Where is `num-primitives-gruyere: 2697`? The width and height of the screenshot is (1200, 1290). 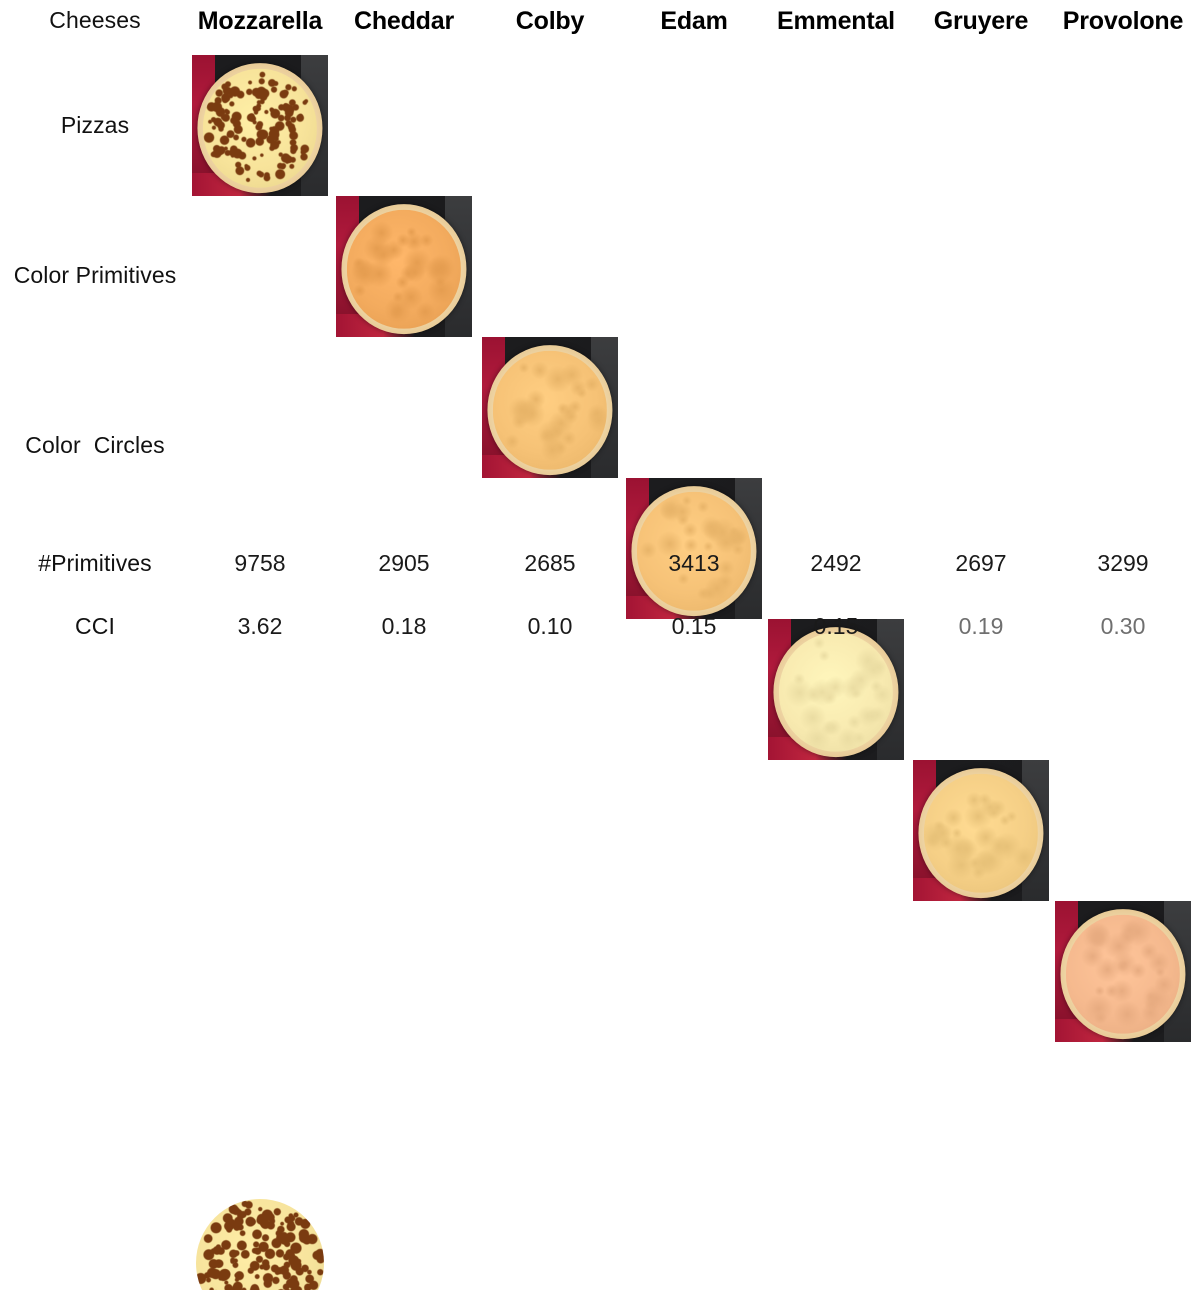
num-primitives-gruyere: 2697 is located at coordinates (981, 562).